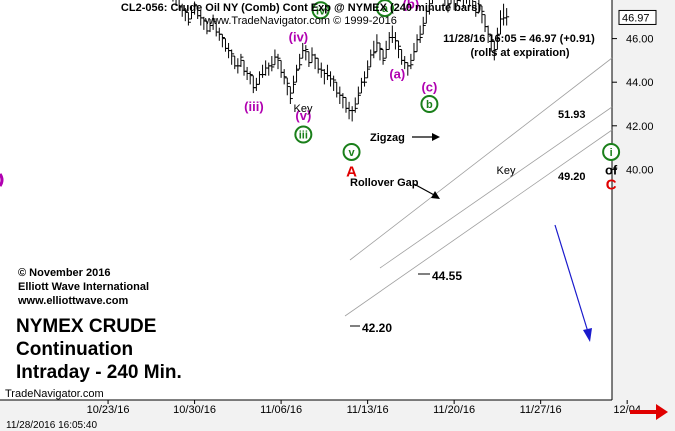  What do you see at coordinates (303, 109) in the screenshot?
I see `key-upper-label: Key` at bounding box center [303, 109].